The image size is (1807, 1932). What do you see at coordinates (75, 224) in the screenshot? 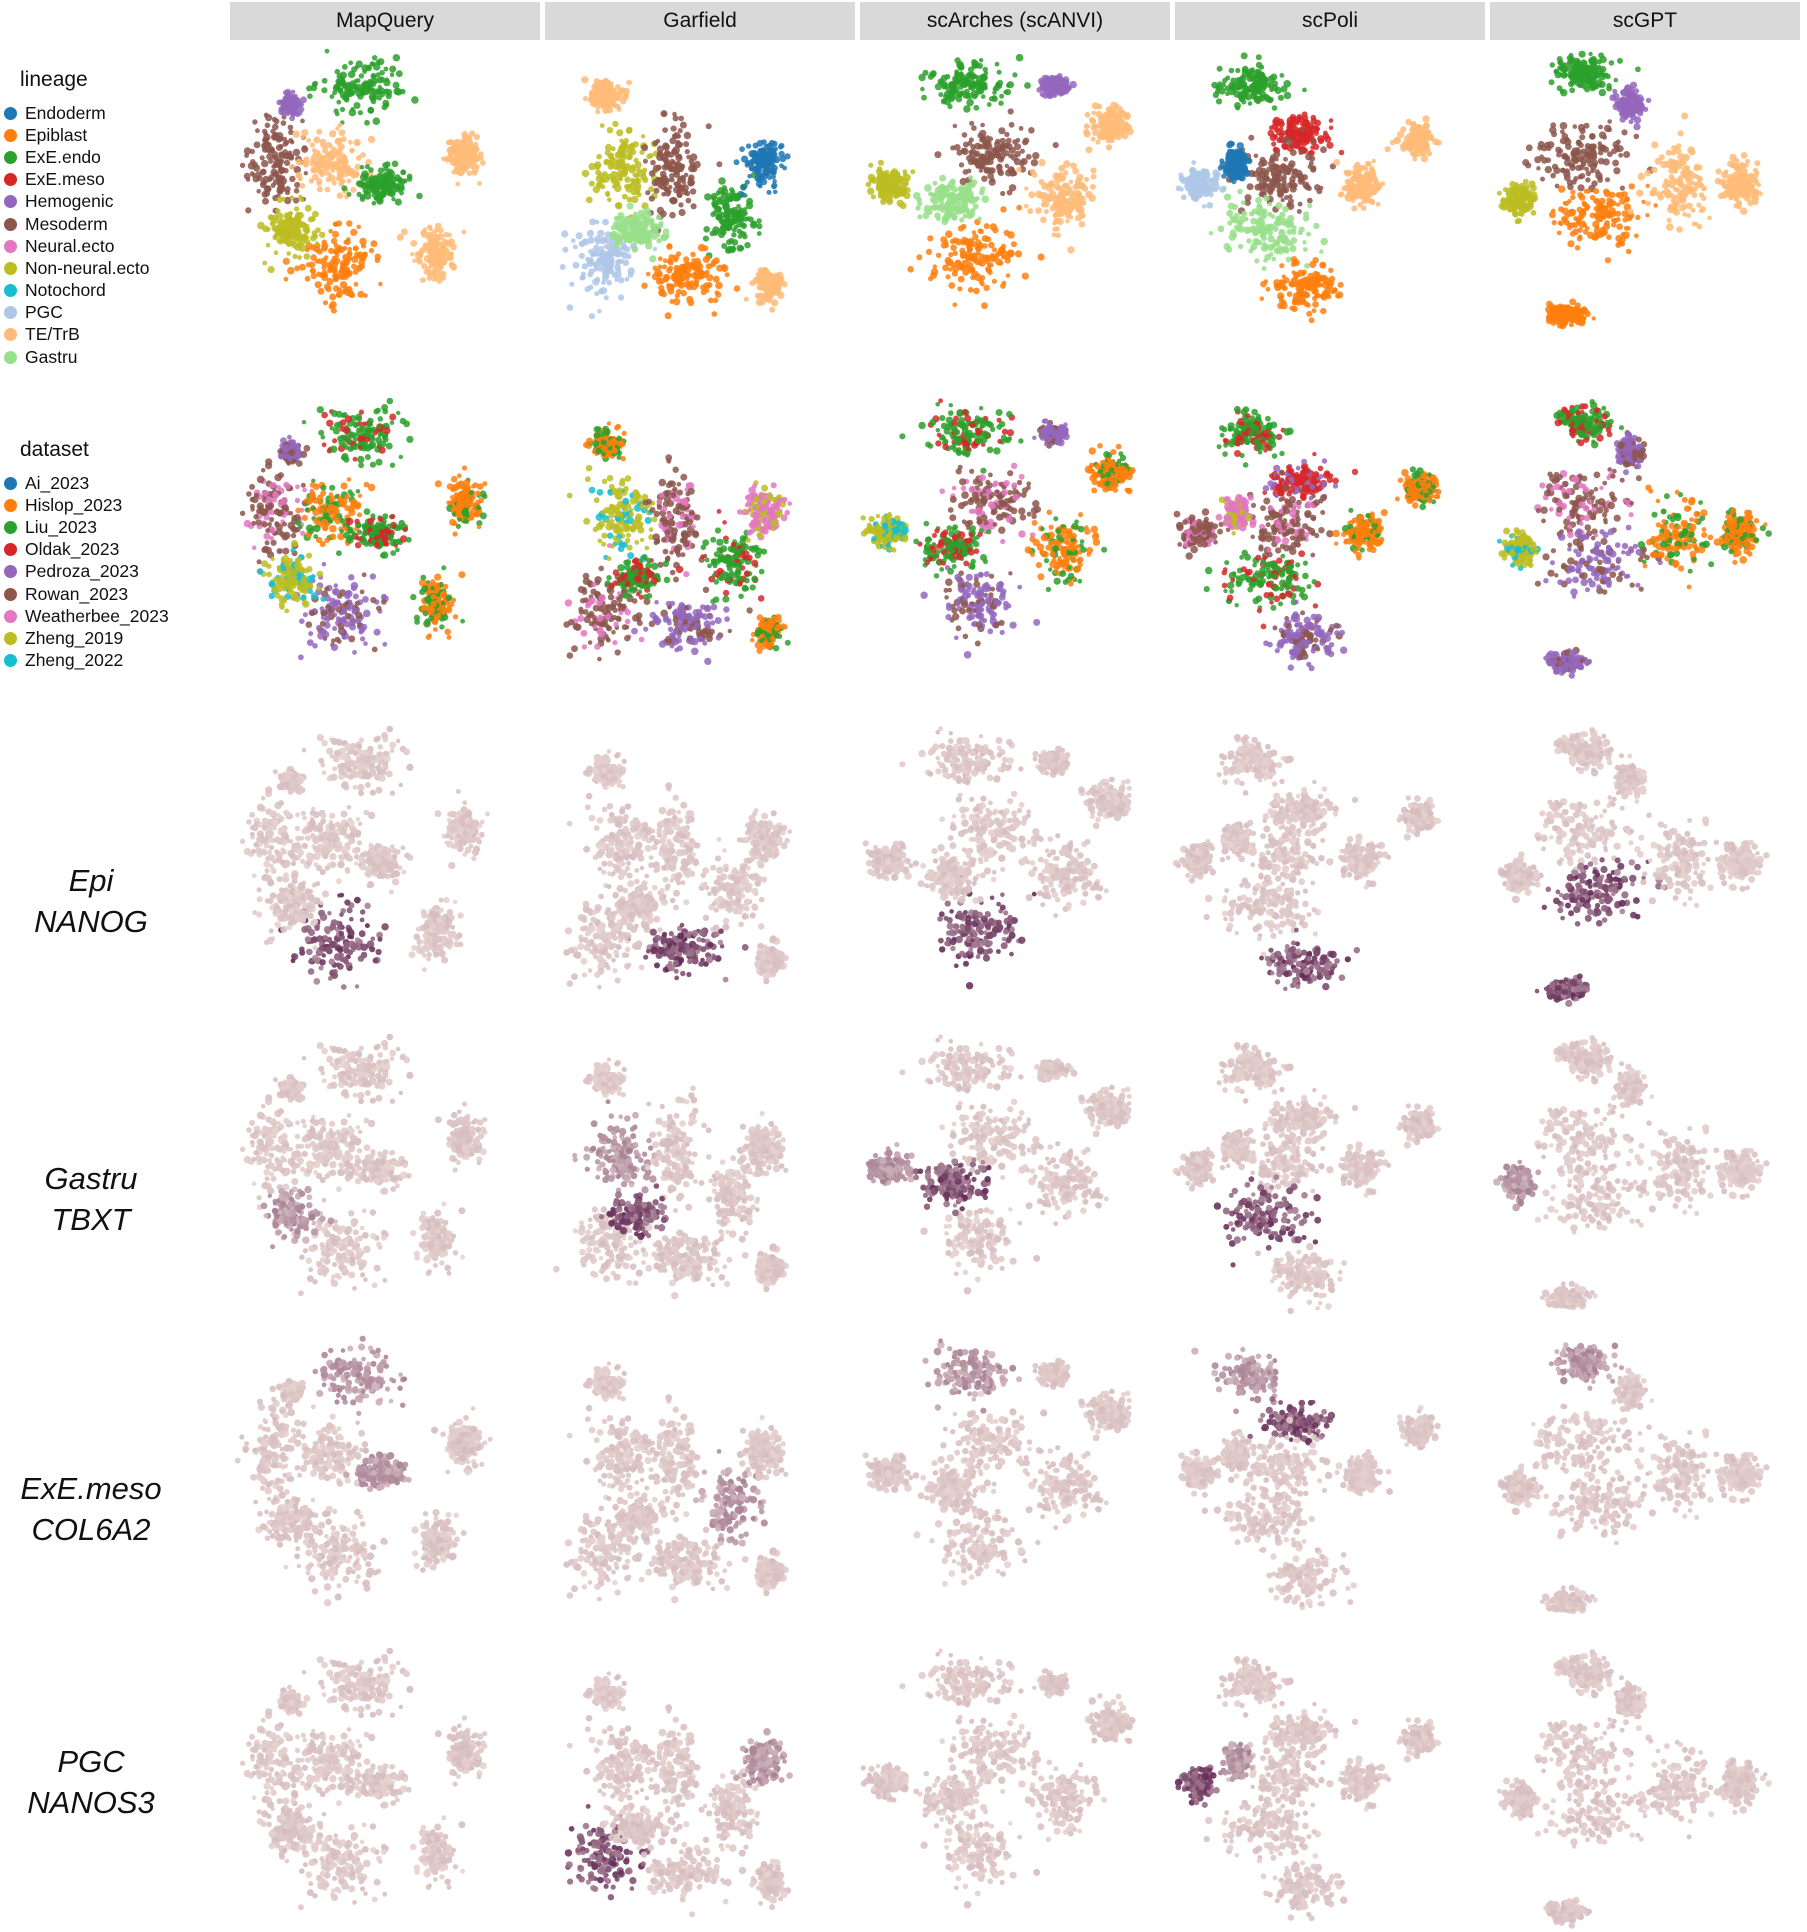
I see `legend-item-mesoderm: Mesoderm` at bounding box center [75, 224].